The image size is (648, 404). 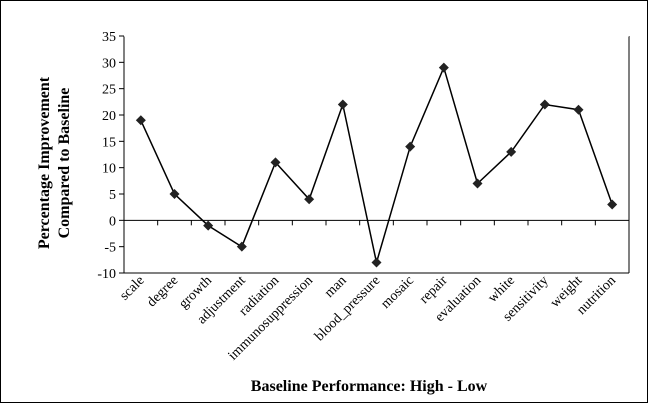 I want to click on data-point-nutrition, so click(x=612, y=204).